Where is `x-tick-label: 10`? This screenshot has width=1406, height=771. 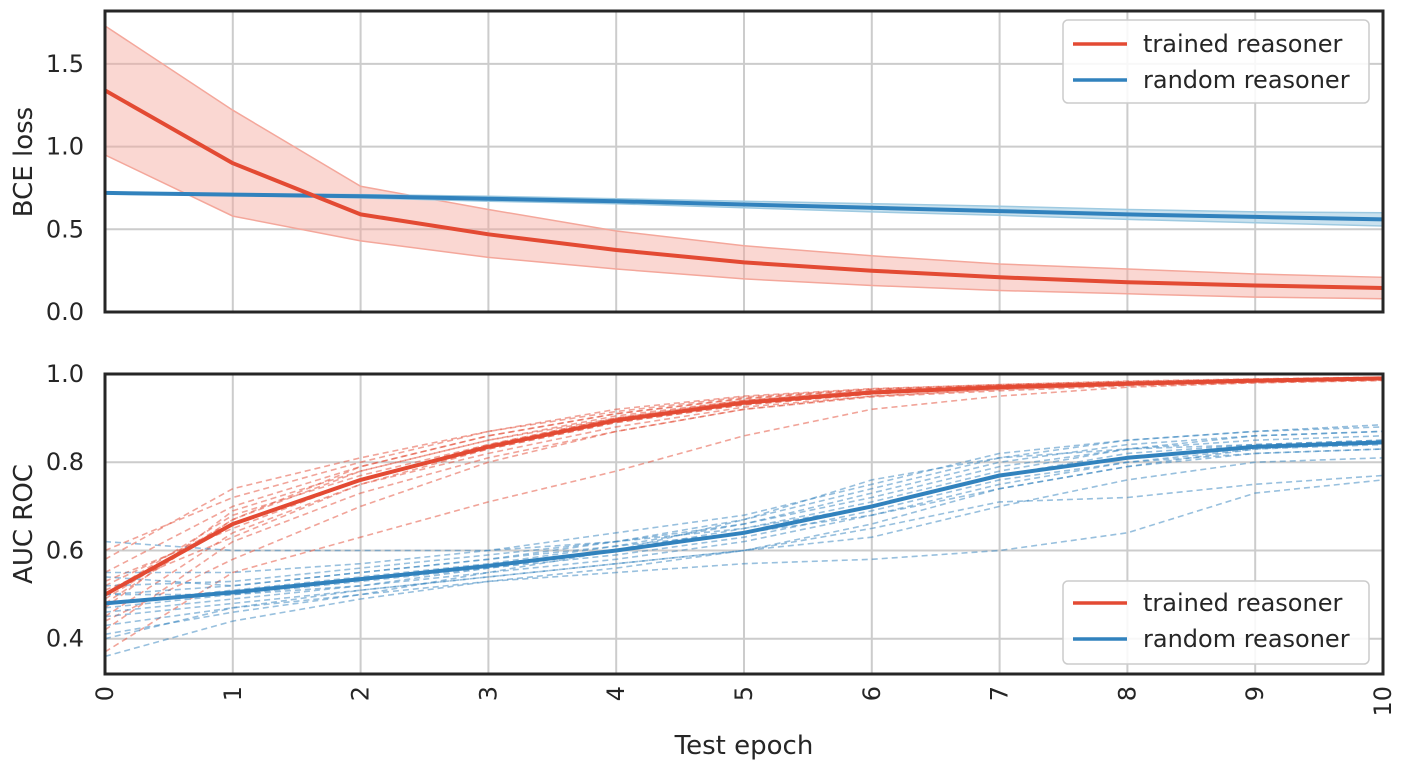
x-tick-label: 10 is located at coordinates (1383, 701).